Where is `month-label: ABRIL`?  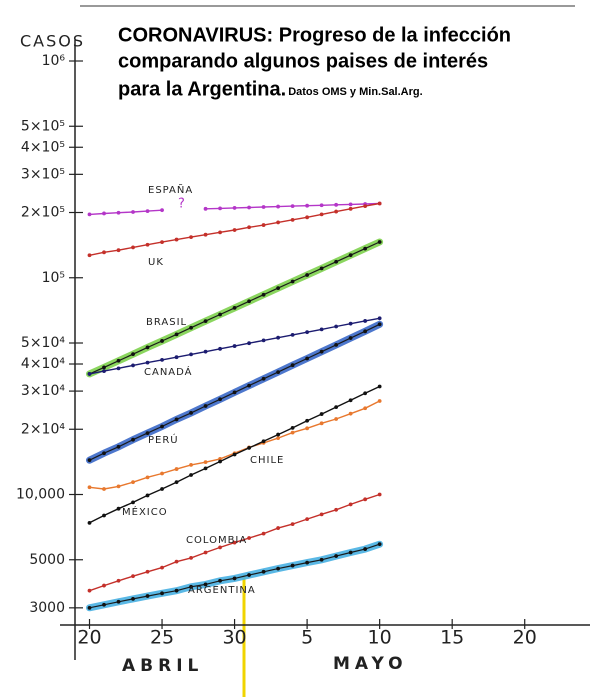 month-label: ABRIL is located at coordinates (162, 666).